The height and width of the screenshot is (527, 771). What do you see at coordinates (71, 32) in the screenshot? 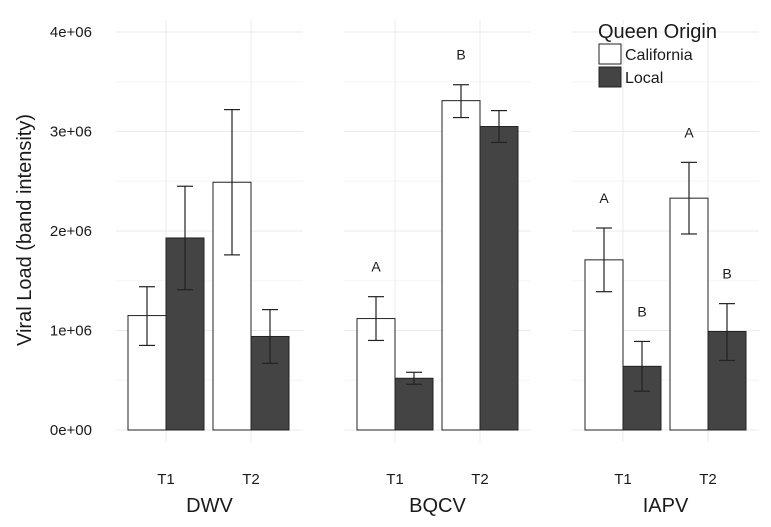
I see `y-tick-label: 4e+06` at bounding box center [71, 32].